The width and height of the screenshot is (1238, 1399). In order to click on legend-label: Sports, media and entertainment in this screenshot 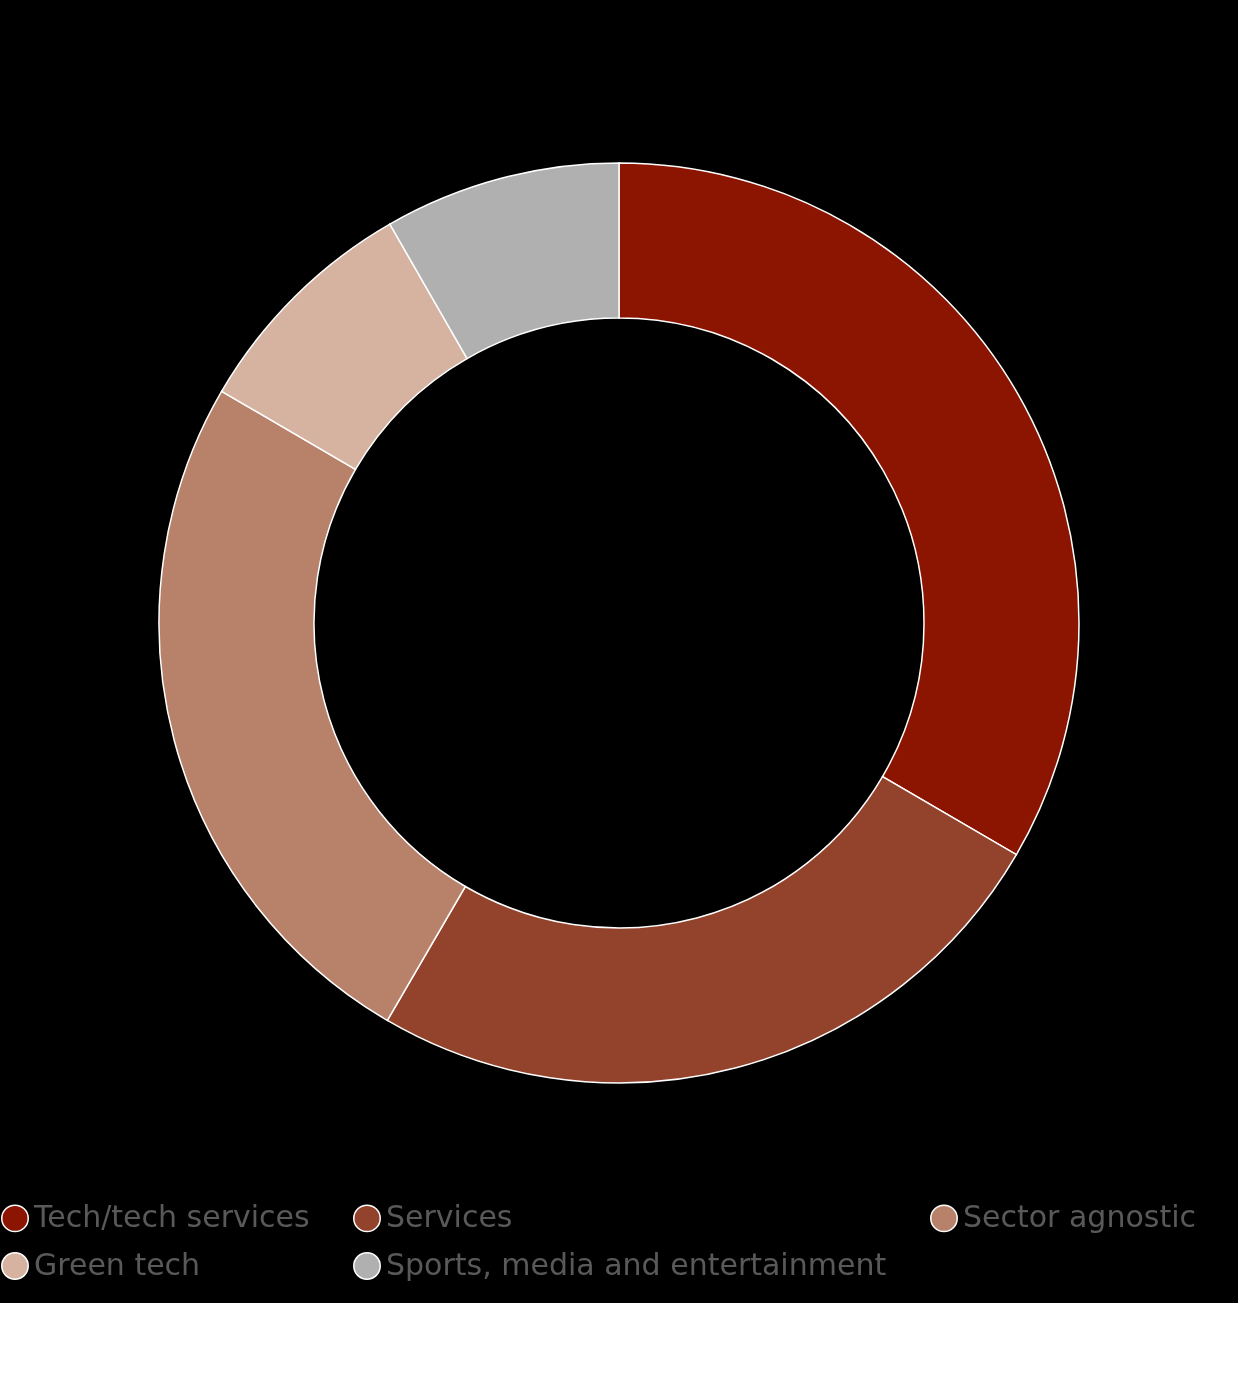, I will do `click(636, 1264)`.